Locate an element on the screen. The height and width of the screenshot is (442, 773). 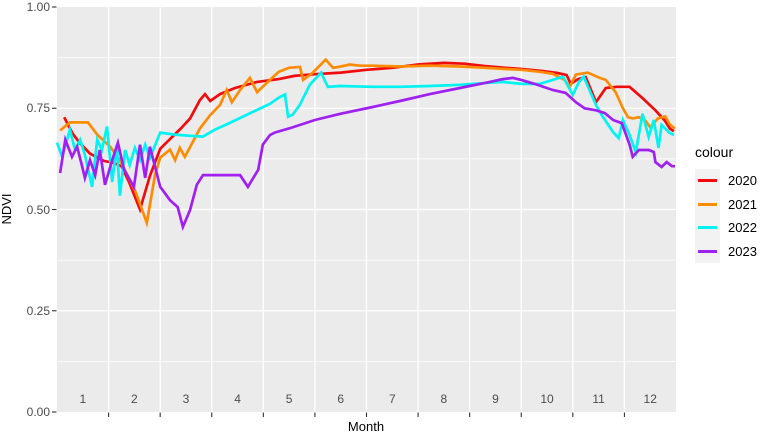
y-tick-label: 0.75 is located at coordinates (38, 108).